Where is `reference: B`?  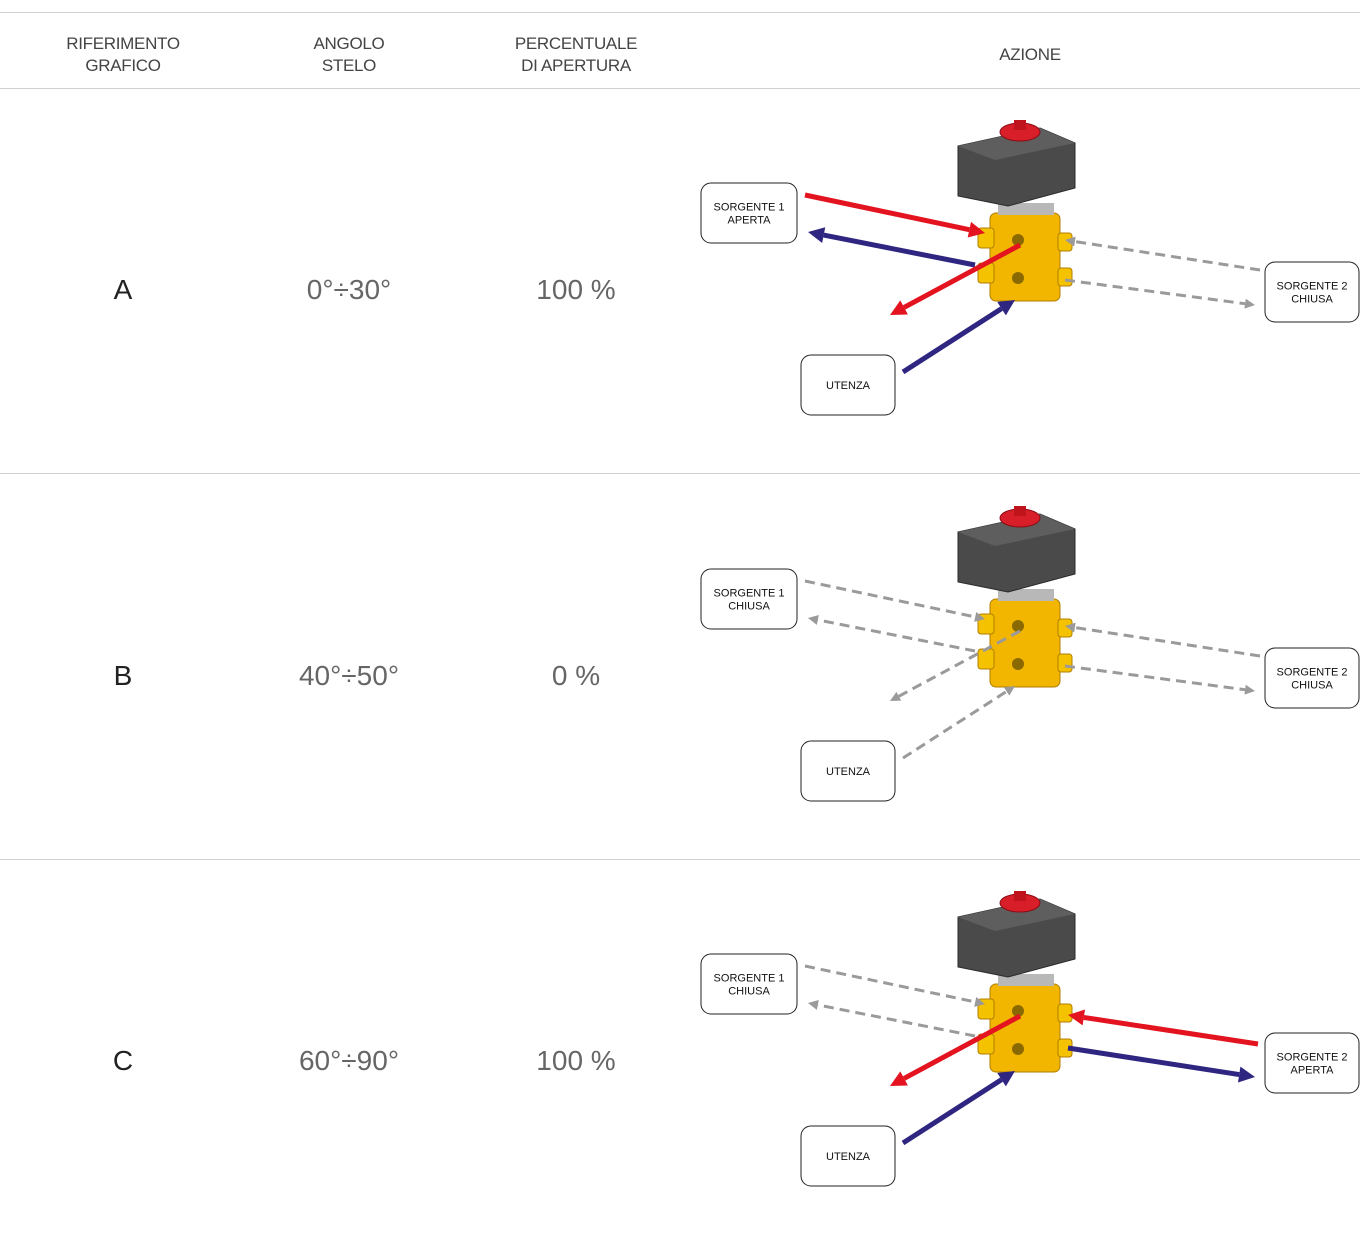
reference: B is located at coordinates (123, 675).